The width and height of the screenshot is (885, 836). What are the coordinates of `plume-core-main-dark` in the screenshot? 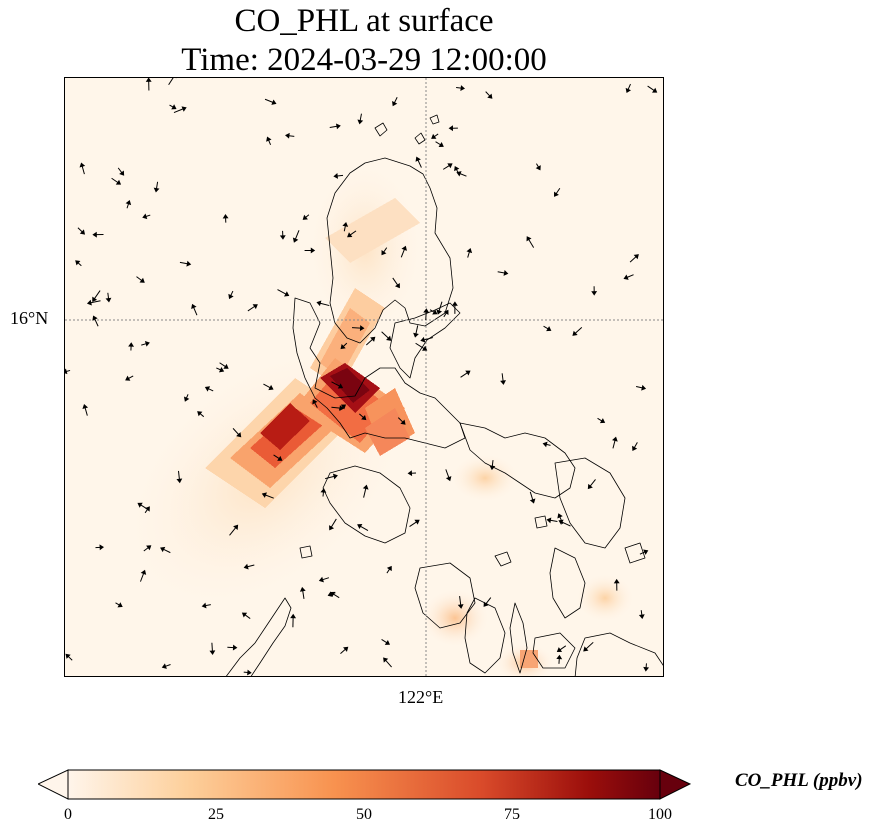 It's located at (350, 385).